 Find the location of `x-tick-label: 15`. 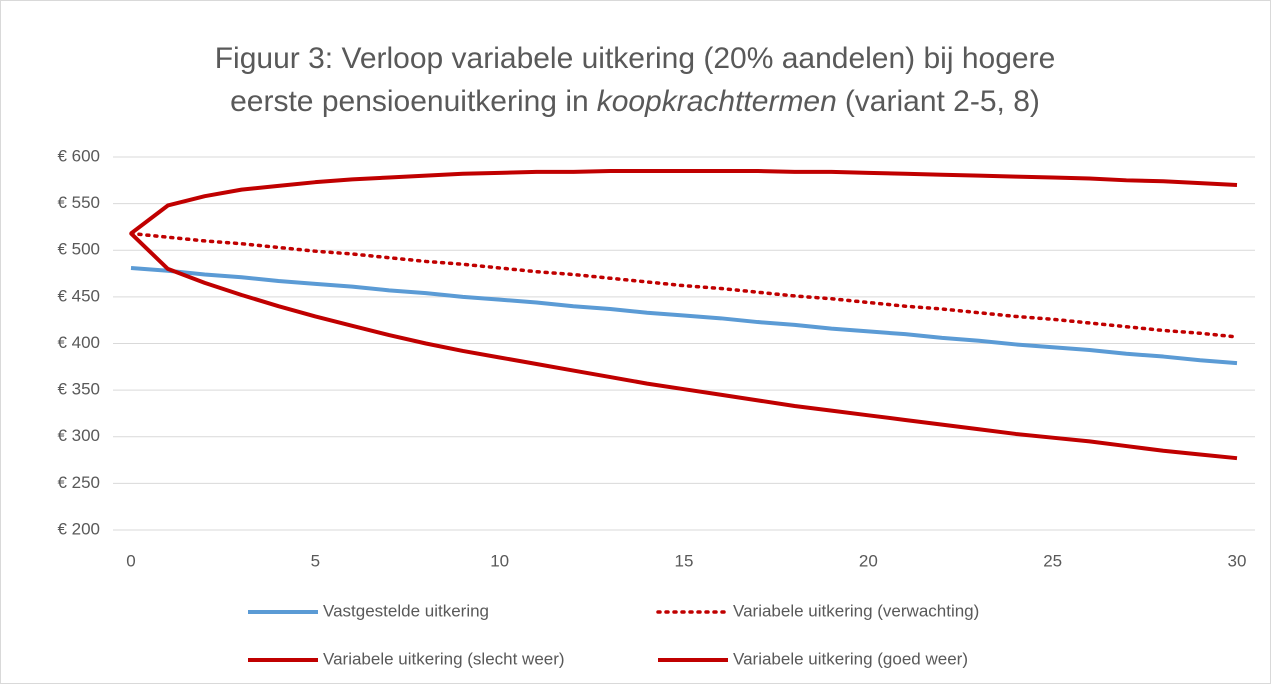

x-tick-label: 15 is located at coordinates (684, 560).